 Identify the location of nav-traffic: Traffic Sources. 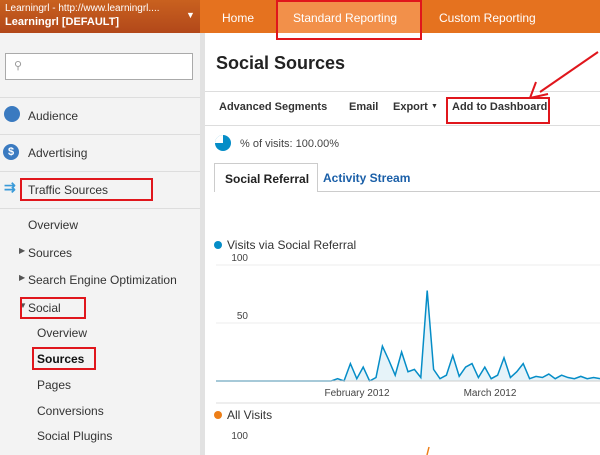
(68, 190).